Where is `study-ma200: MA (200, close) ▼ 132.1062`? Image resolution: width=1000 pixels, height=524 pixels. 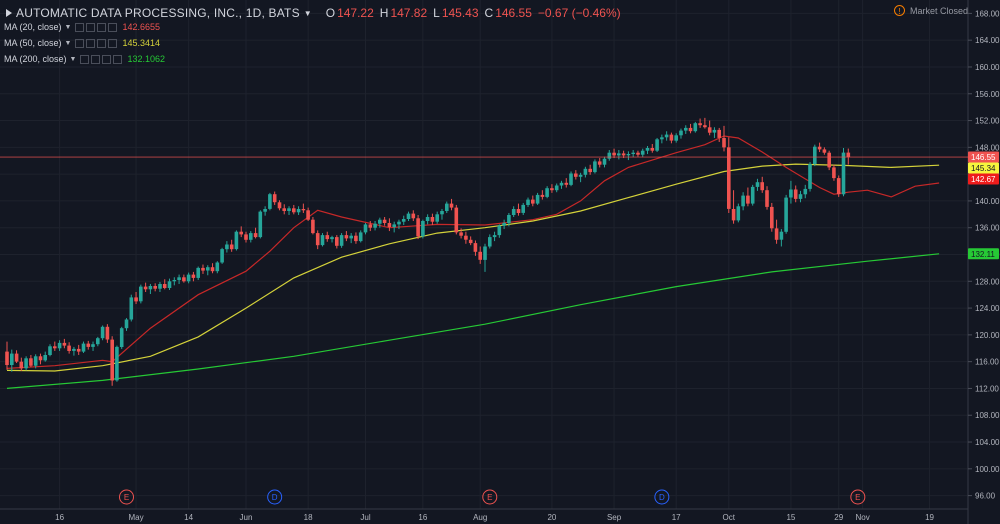
study-ma200: MA (200, close) ▼ 132.1062 is located at coordinates (84, 59).